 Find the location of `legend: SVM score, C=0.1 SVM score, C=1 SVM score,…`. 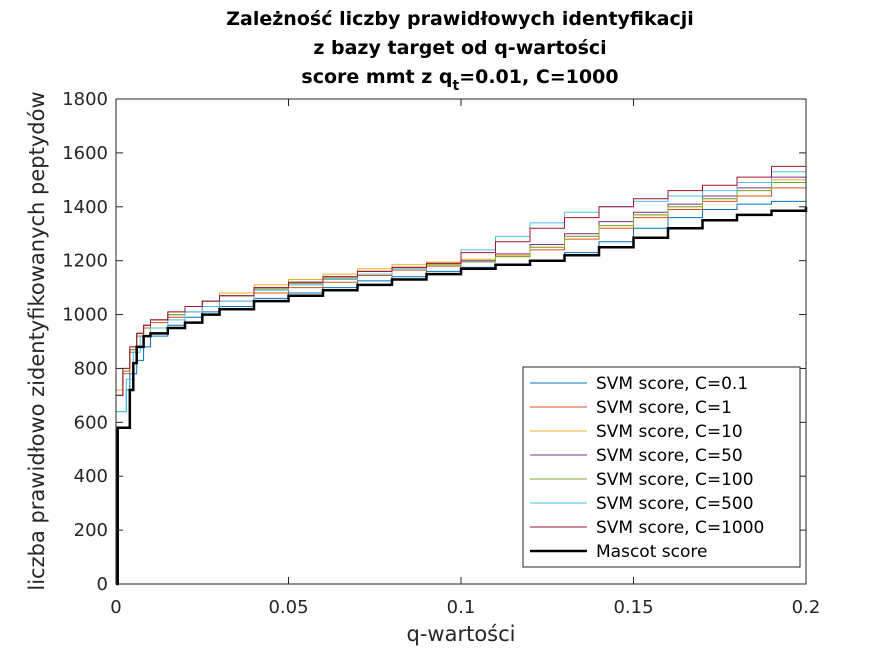

legend: SVM score, C=0.1 SVM score, C=1 SVM score,… is located at coordinates (661, 467).